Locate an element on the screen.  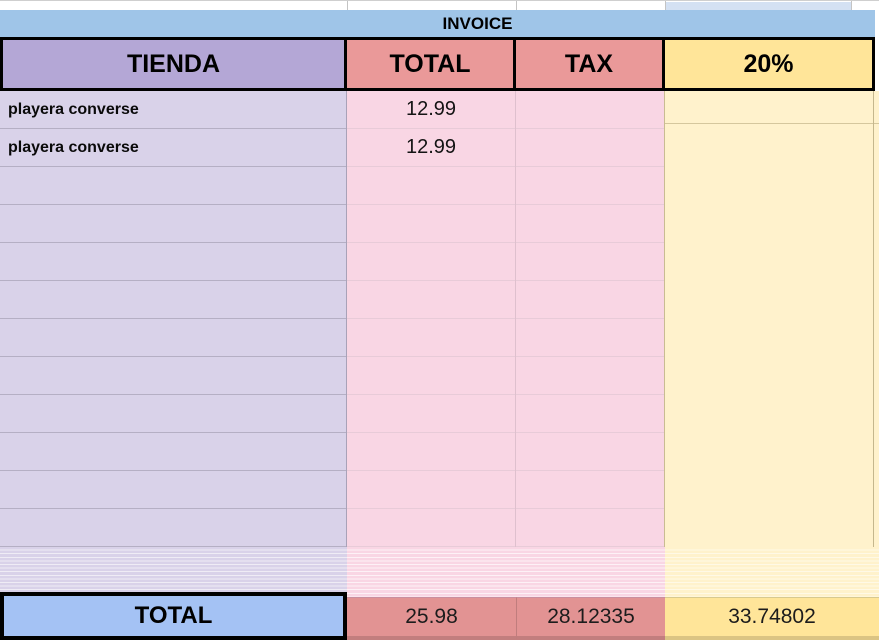
footer-total-label: TOTAL is located at coordinates (173, 615).